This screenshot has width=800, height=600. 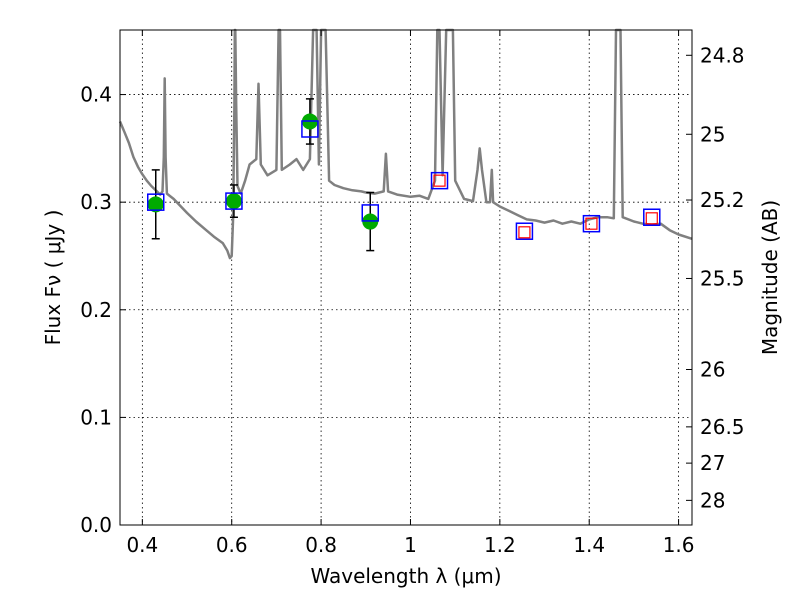 I want to click on x-tick-label: 1.4, so click(x=589, y=545).